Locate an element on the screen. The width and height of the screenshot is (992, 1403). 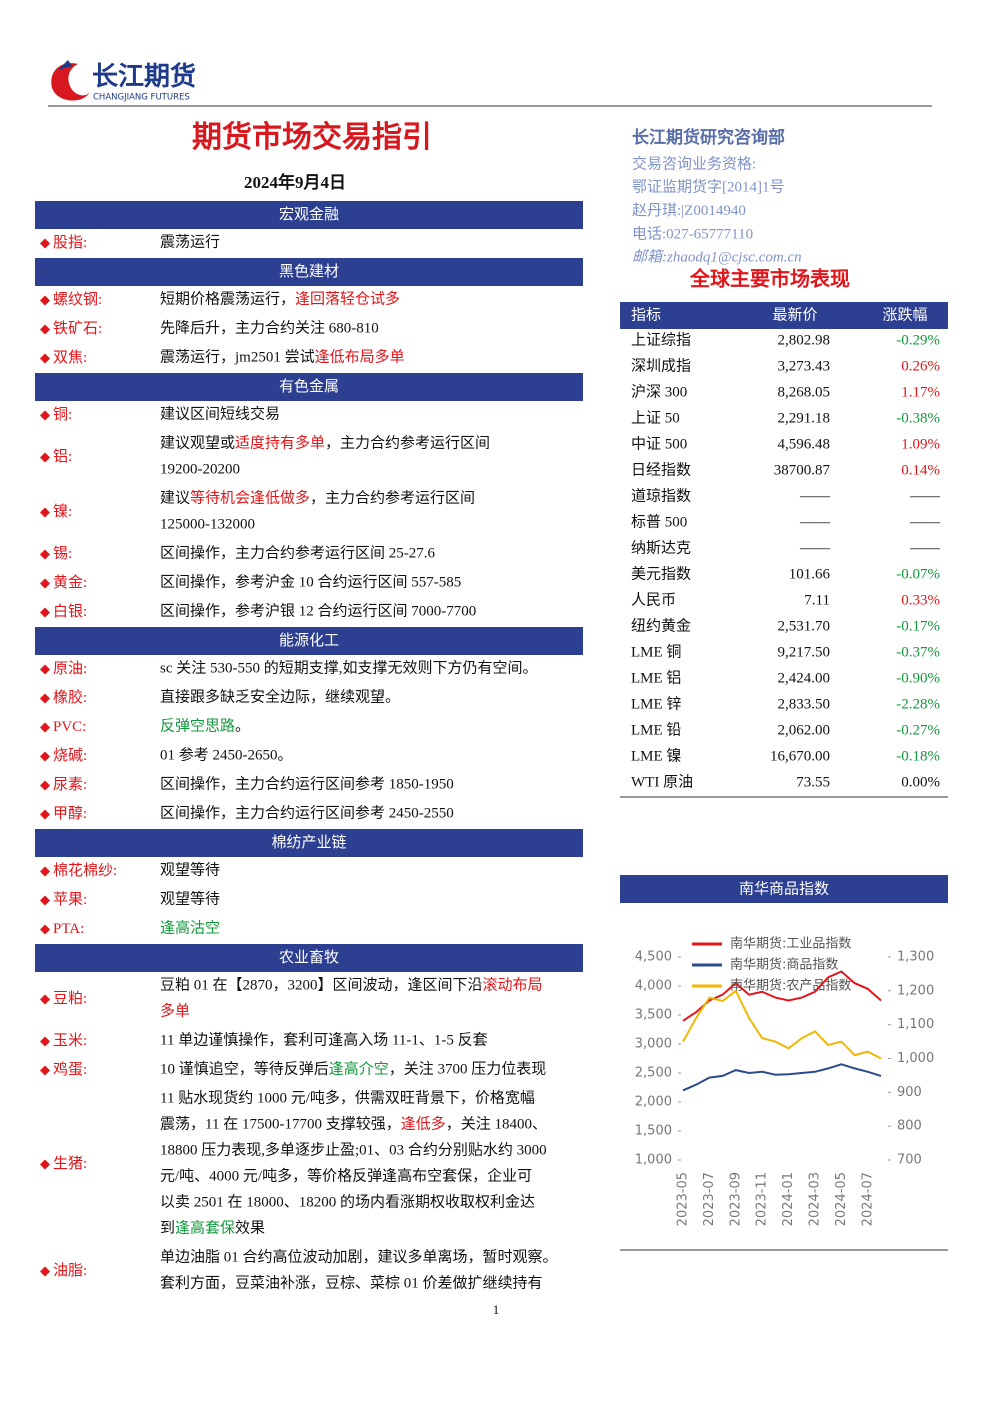
highlight: 逢低布局多单 is located at coordinates (360, 357).